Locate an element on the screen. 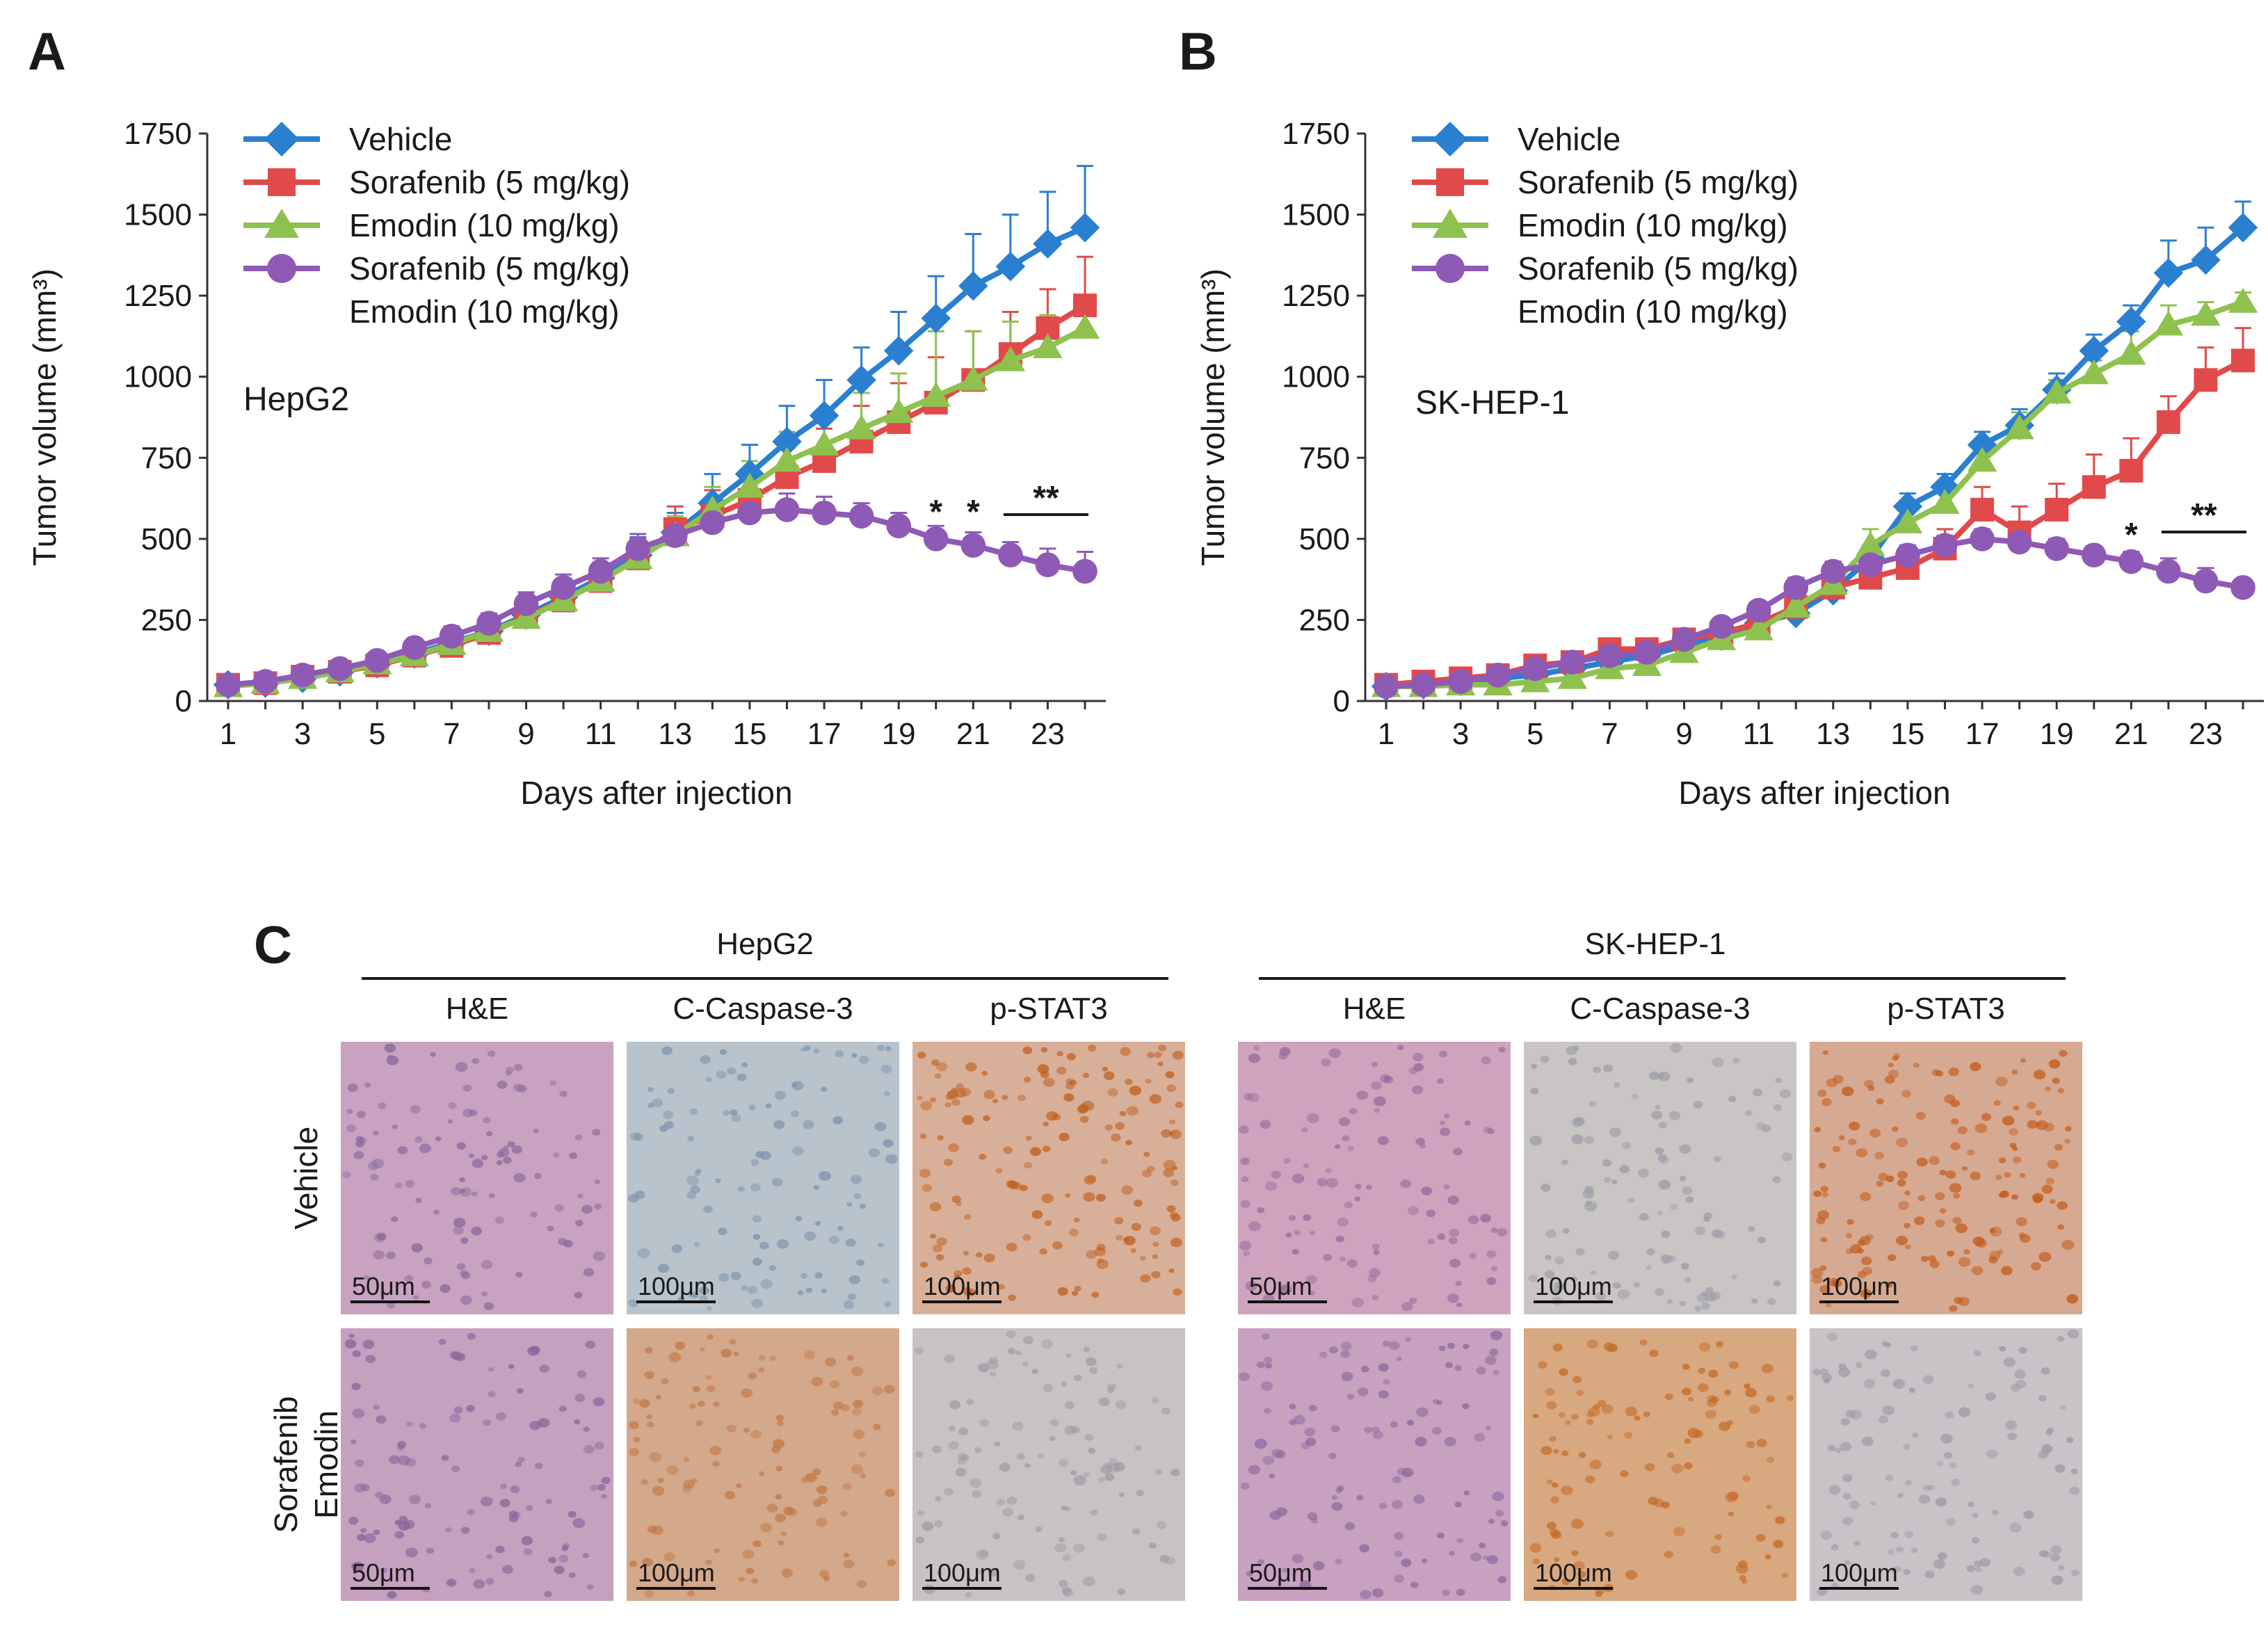 Image resolution: width=2268 pixels, height=1628 pixels. panel-letter-b: B is located at coordinates (1198, 51).